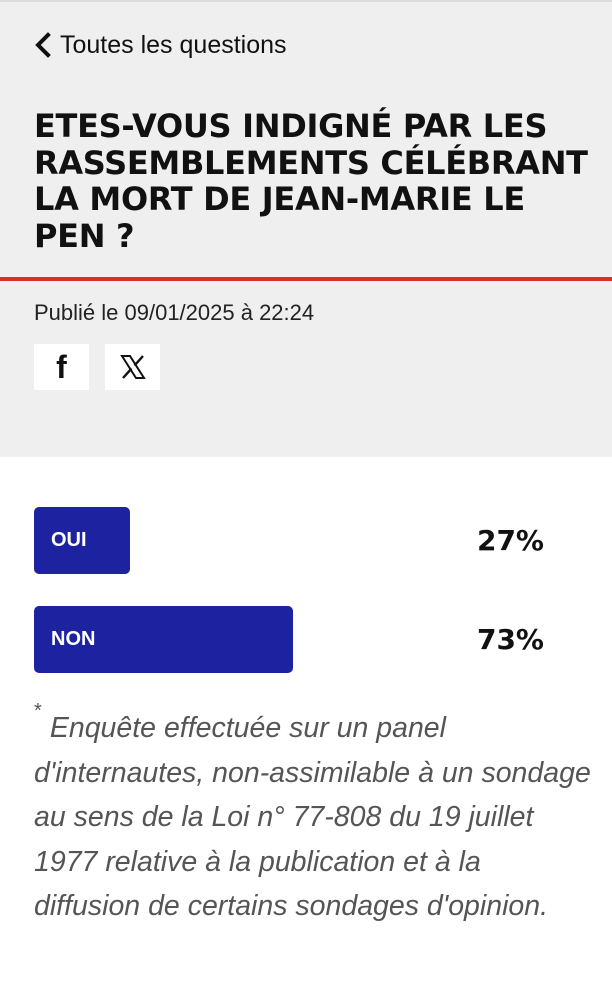 The height and width of the screenshot is (1000, 612). Describe the element at coordinates (510, 639) in the screenshot. I see `result-percent: 73%` at that location.